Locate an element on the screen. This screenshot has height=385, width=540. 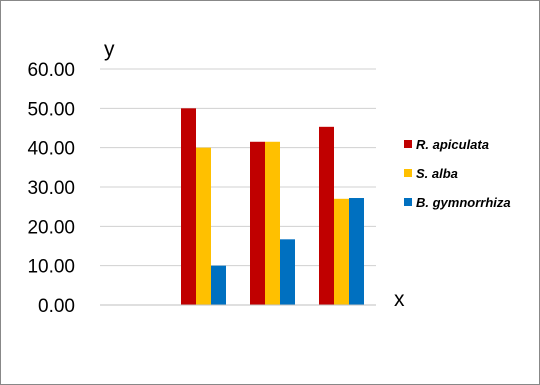
y-tick-label: 20.00 is located at coordinates (51, 227).